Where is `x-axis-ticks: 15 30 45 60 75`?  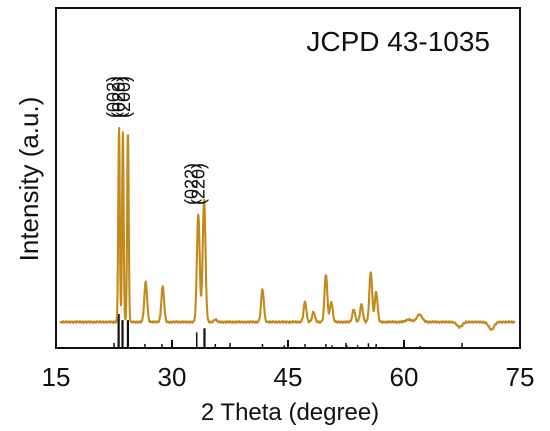 x-axis-ticks: 15 30 45 60 75 is located at coordinates (288, 366).